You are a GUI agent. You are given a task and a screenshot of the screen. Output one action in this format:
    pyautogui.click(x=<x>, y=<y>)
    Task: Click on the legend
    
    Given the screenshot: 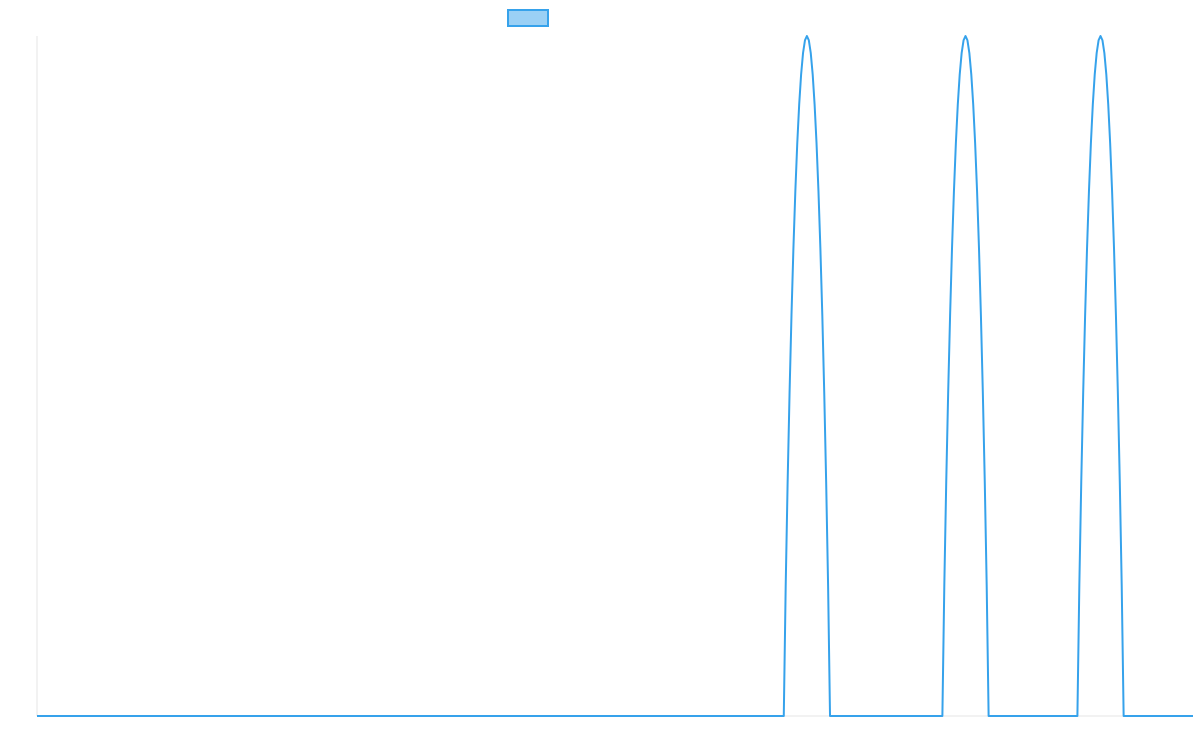 What is the action you would take?
    pyautogui.click(x=528, y=18)
    